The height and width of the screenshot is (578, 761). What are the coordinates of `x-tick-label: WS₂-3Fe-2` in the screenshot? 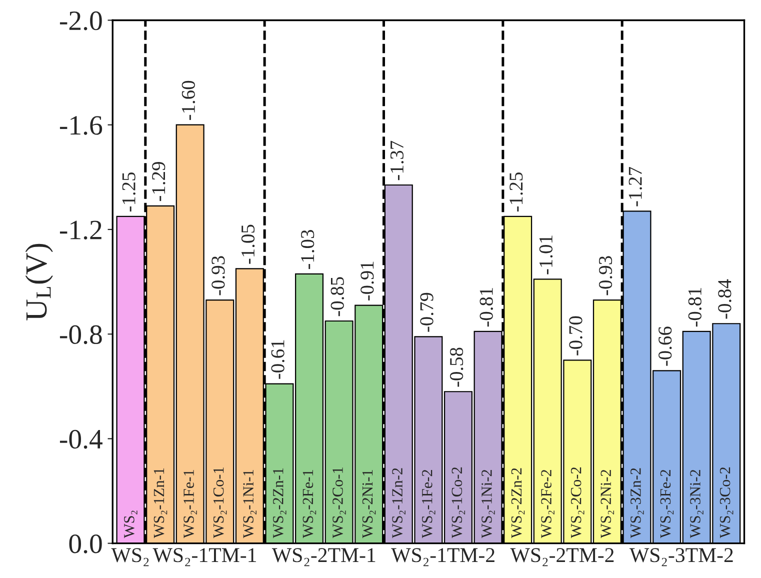 It's located at (667, 504).